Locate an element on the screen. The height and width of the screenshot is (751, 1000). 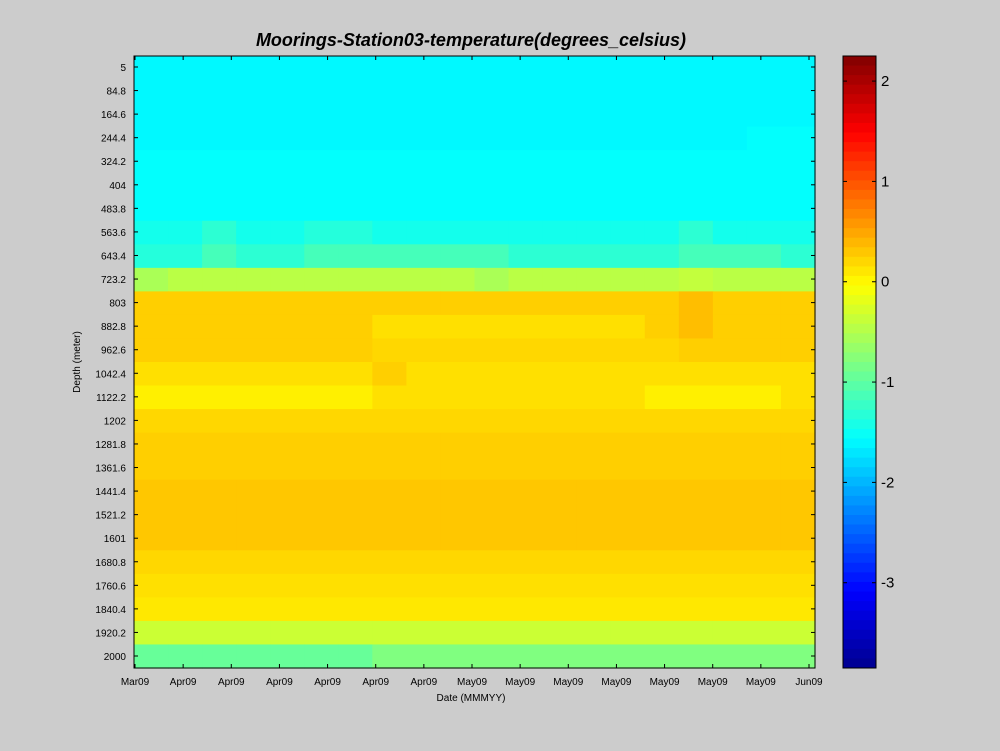
y-tick-label: 1601 is located at coordinates (115, 539).